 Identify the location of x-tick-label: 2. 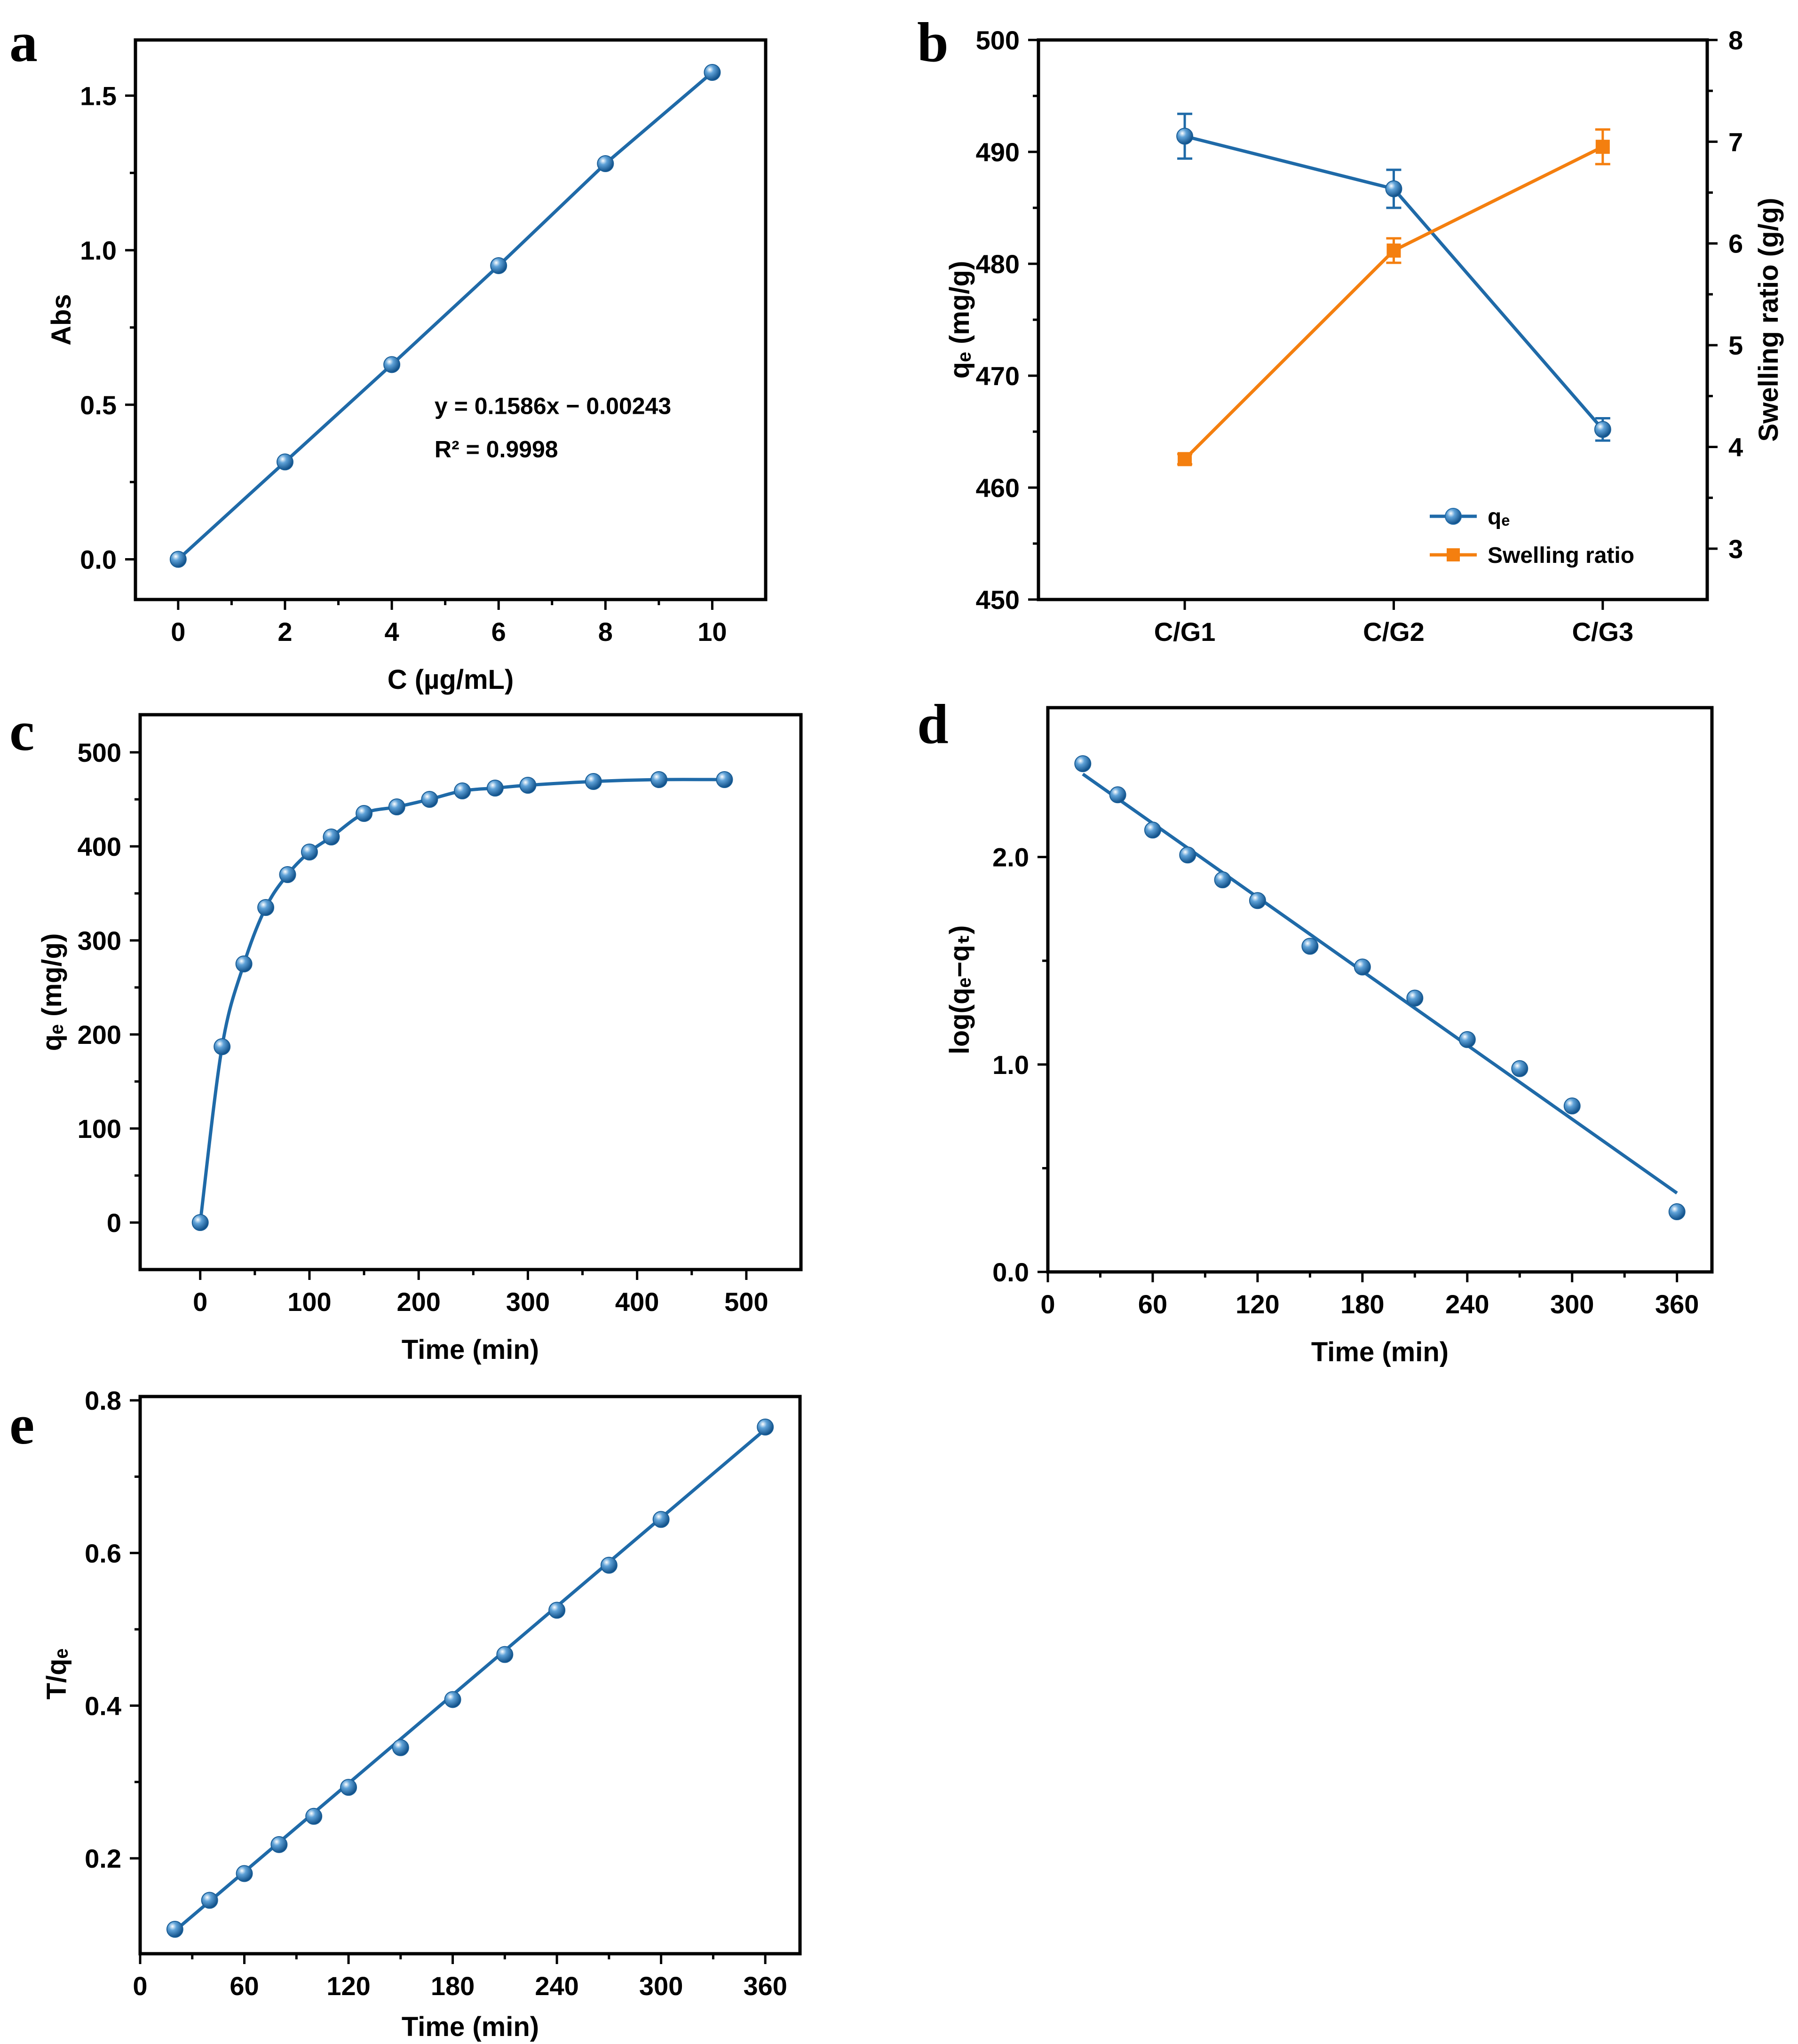
(284, 632).